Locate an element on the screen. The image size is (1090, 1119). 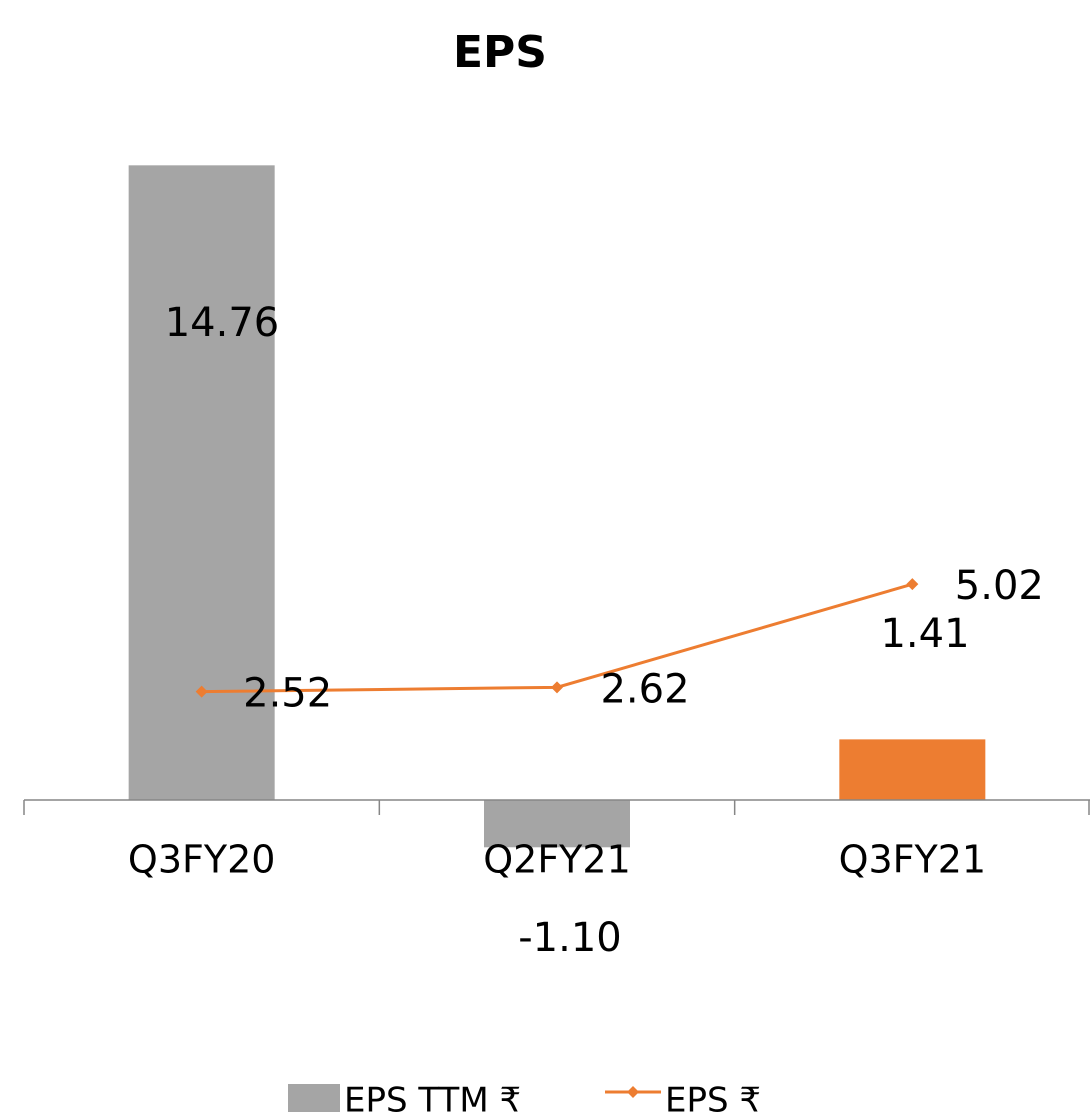
x-tick-label: Q3FY20 is located at coordinates (202, 860).